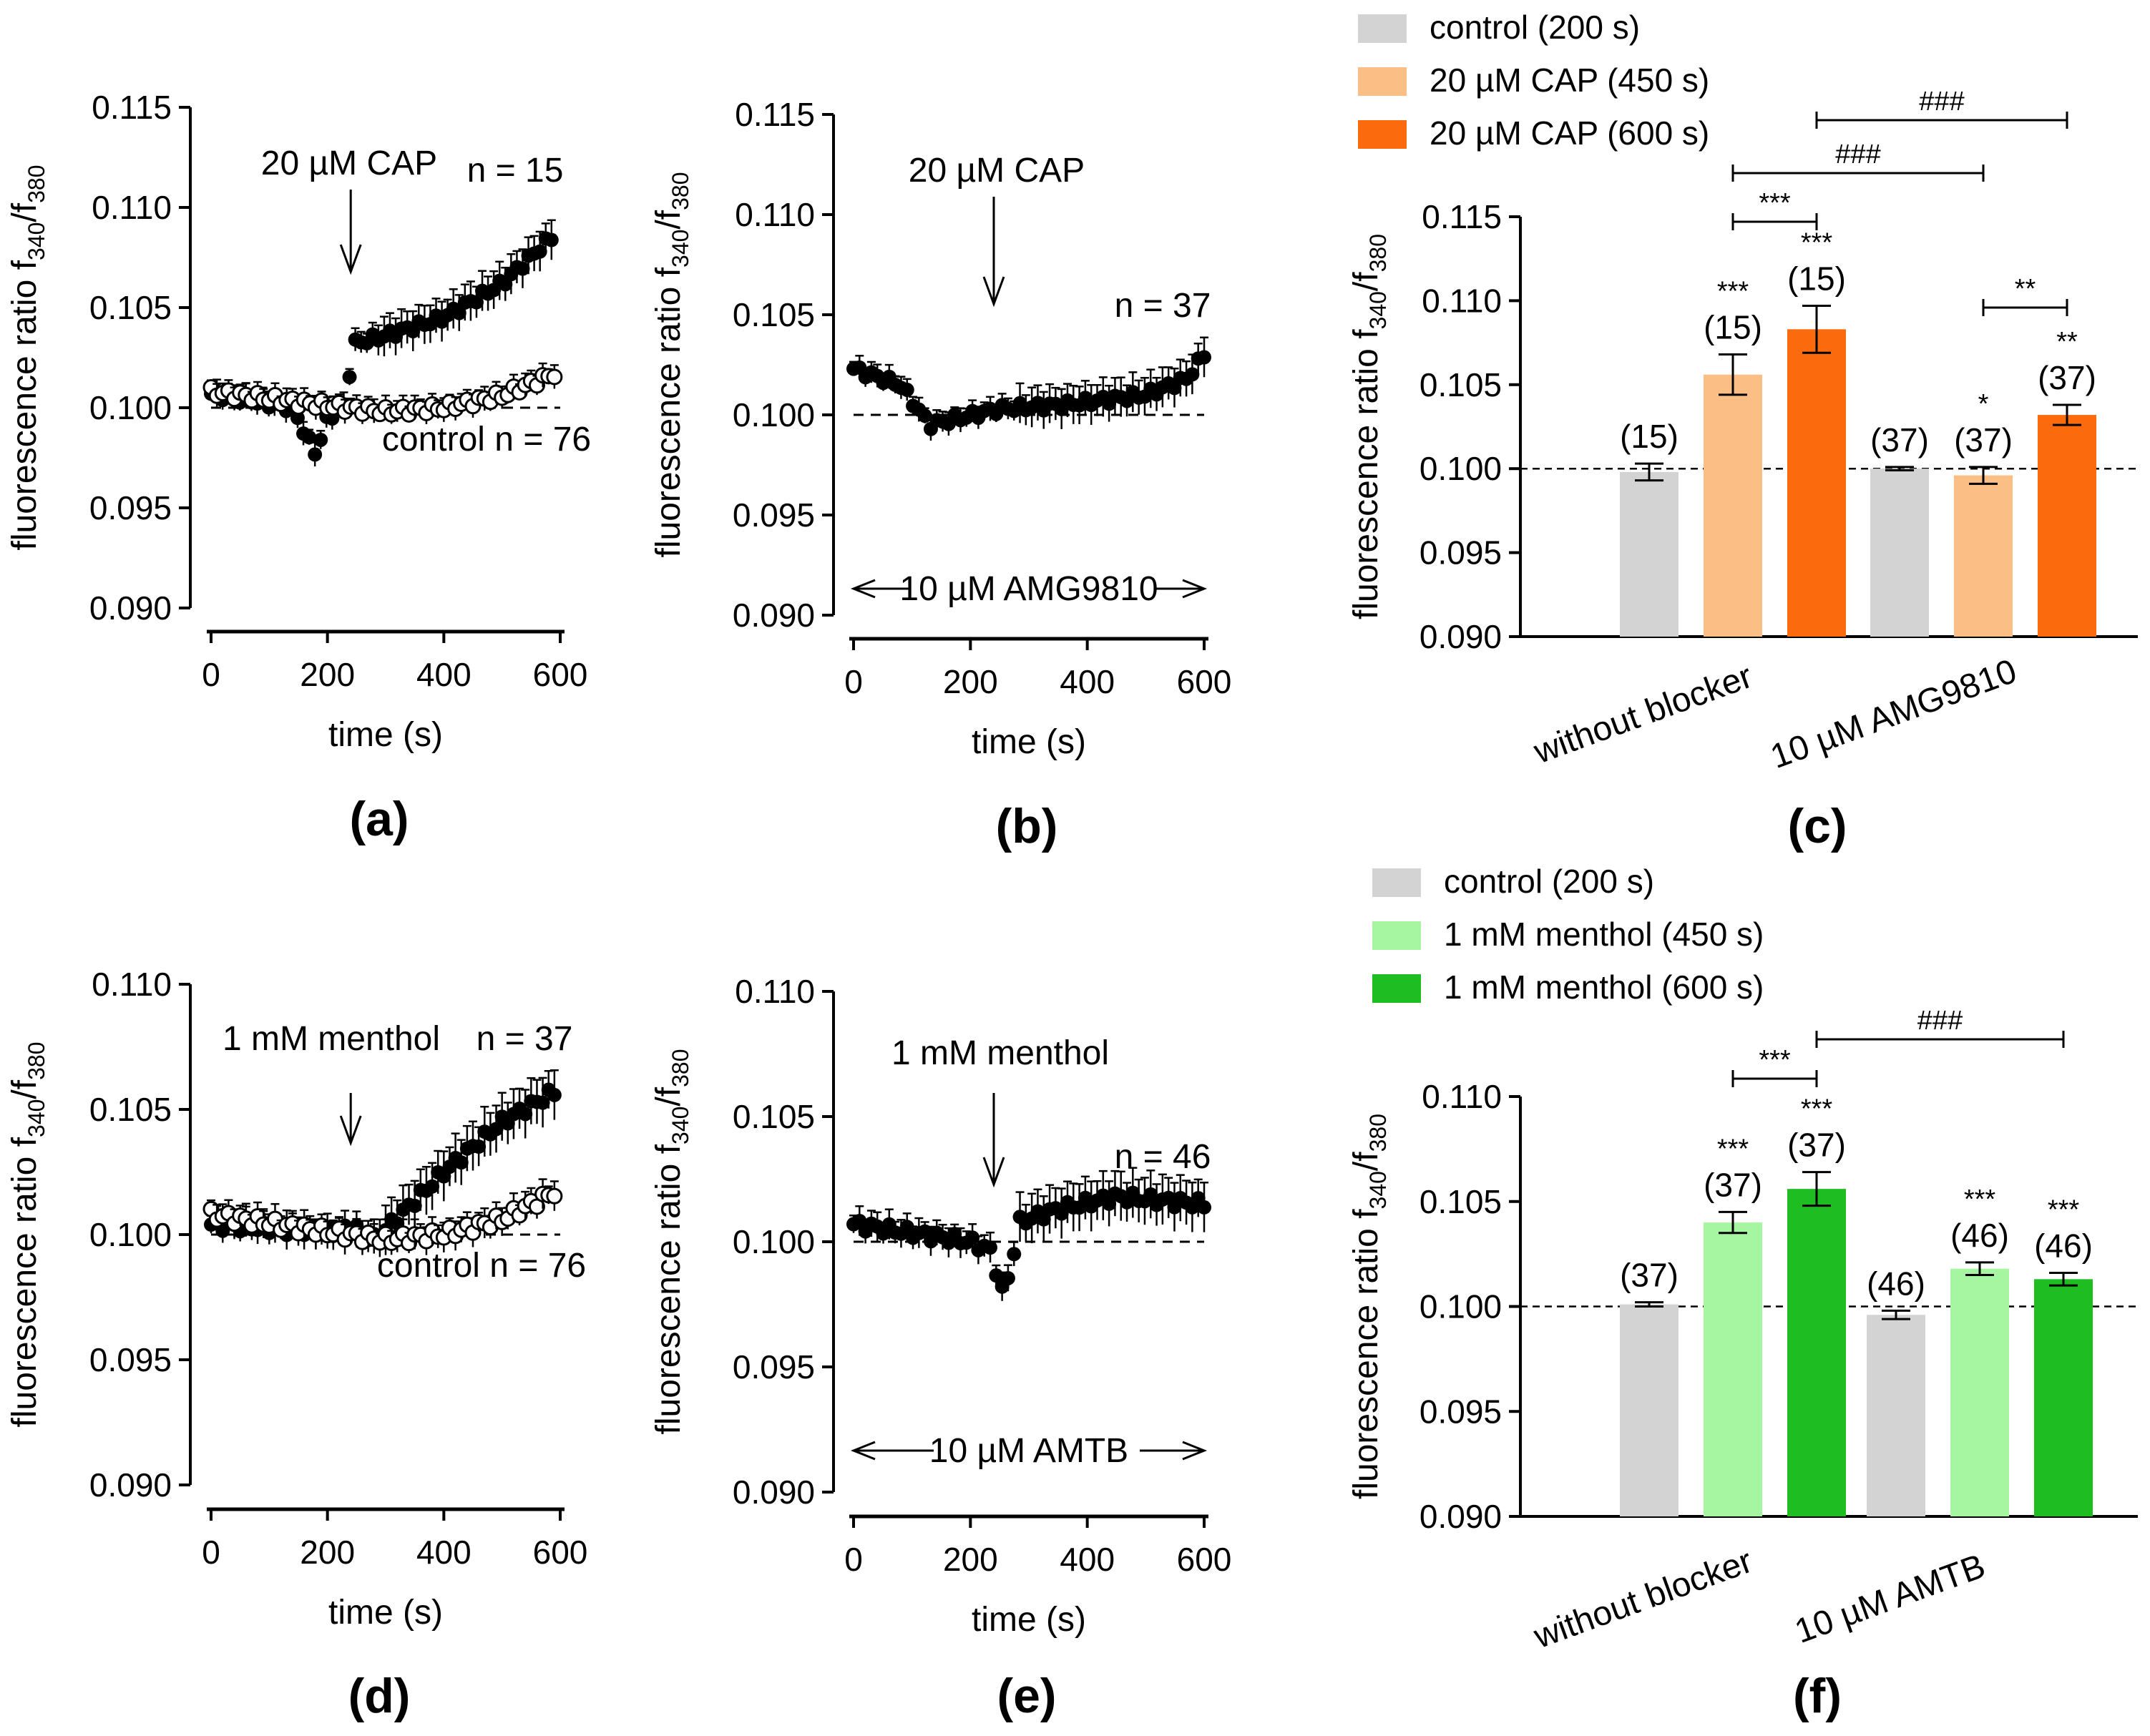  What do you see at coordinates (380, 1696) in the screenshot?
I see `panel-label: (d)` at bounding box center [380, 1696].